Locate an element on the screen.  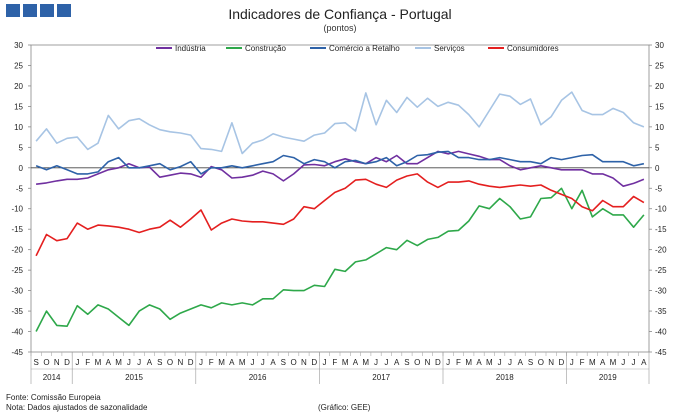
year-label: 2018 is located at coordinates (505, 377).